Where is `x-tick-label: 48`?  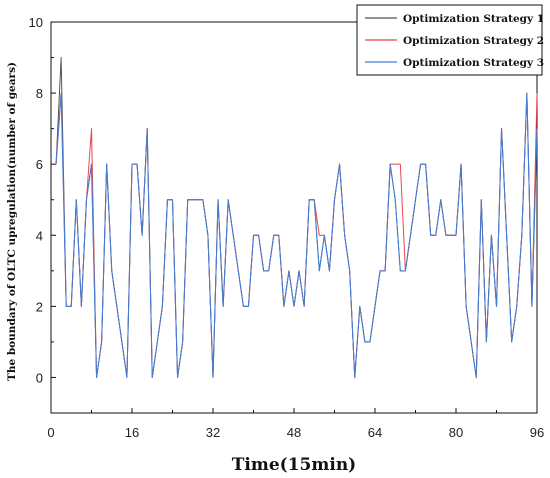 x-tick-label: 48 is located at coordinates (294, 432).